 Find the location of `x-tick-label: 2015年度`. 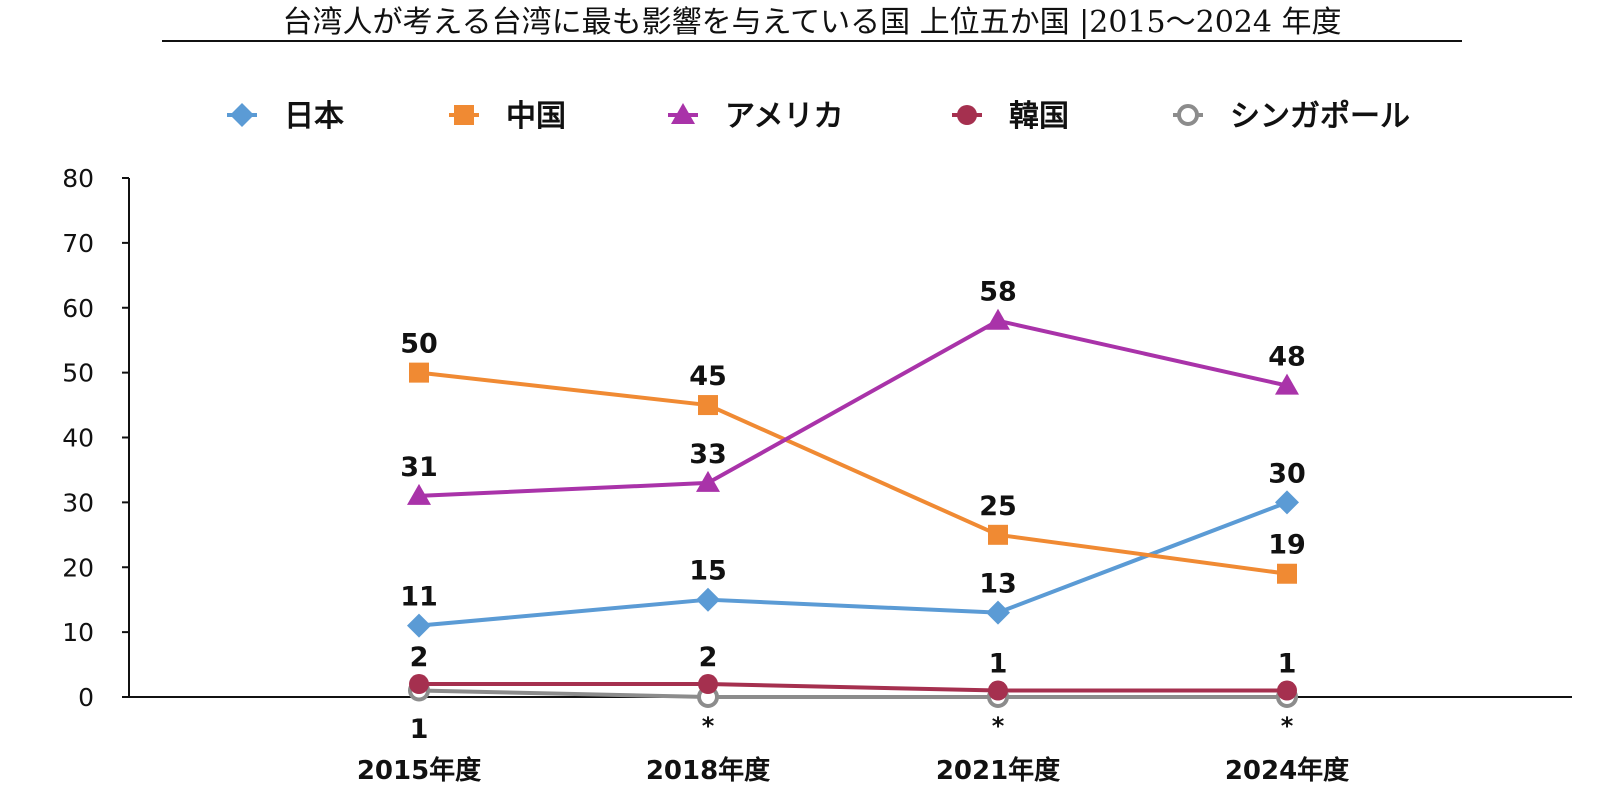

x-tick-label: 2015年度 is located at coordinates (419, 770).